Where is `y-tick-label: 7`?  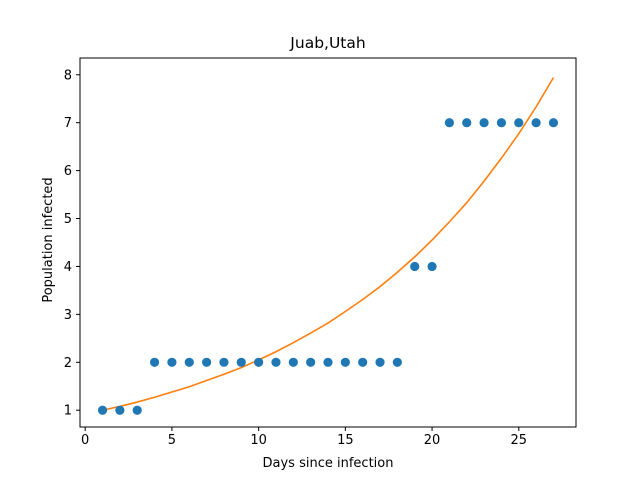 y-tick-label: 7 is located at coordinates (68, 123).